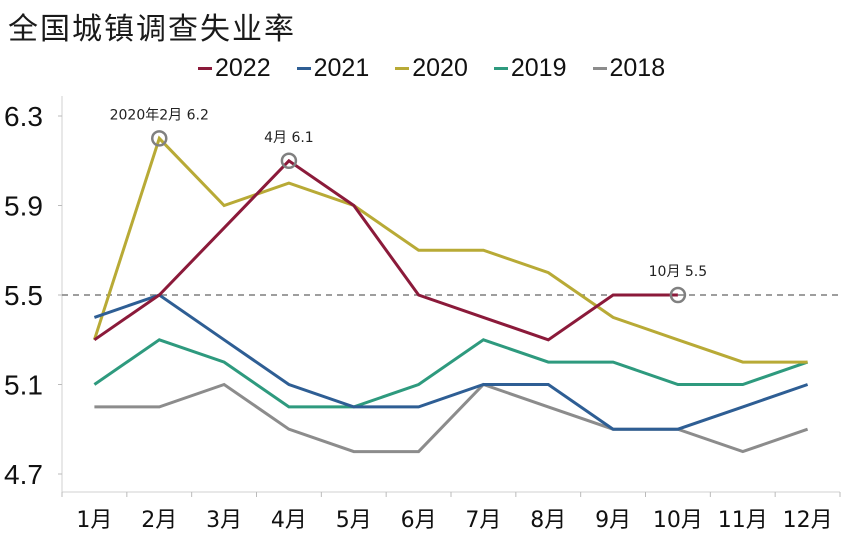  Describe the element at coordinates (341, 68) in the screenshot. I see `legend-label: 2021` at that location.